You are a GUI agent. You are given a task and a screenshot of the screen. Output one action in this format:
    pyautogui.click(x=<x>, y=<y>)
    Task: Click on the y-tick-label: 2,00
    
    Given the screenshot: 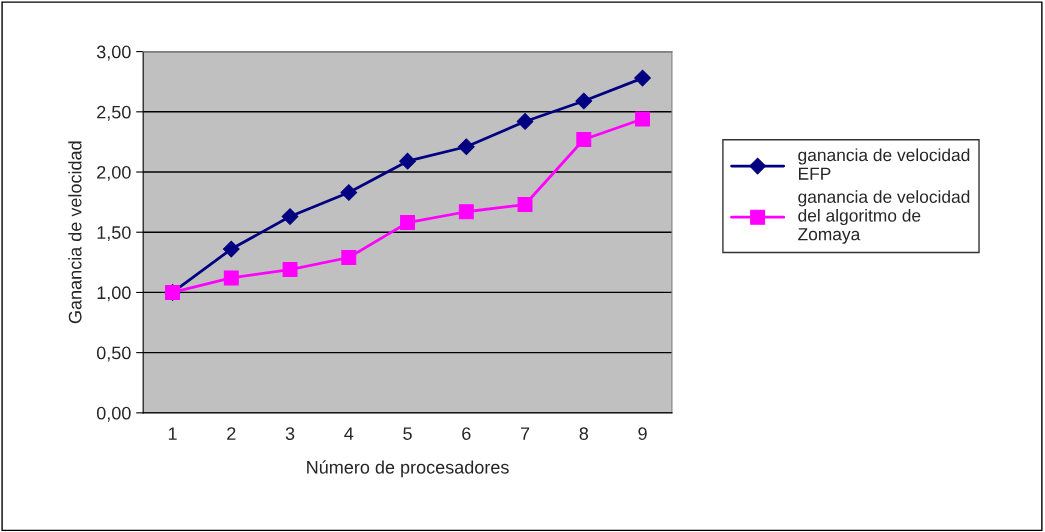 What is the action you would take?
    pyautogui.click(x=114, y=173)
    